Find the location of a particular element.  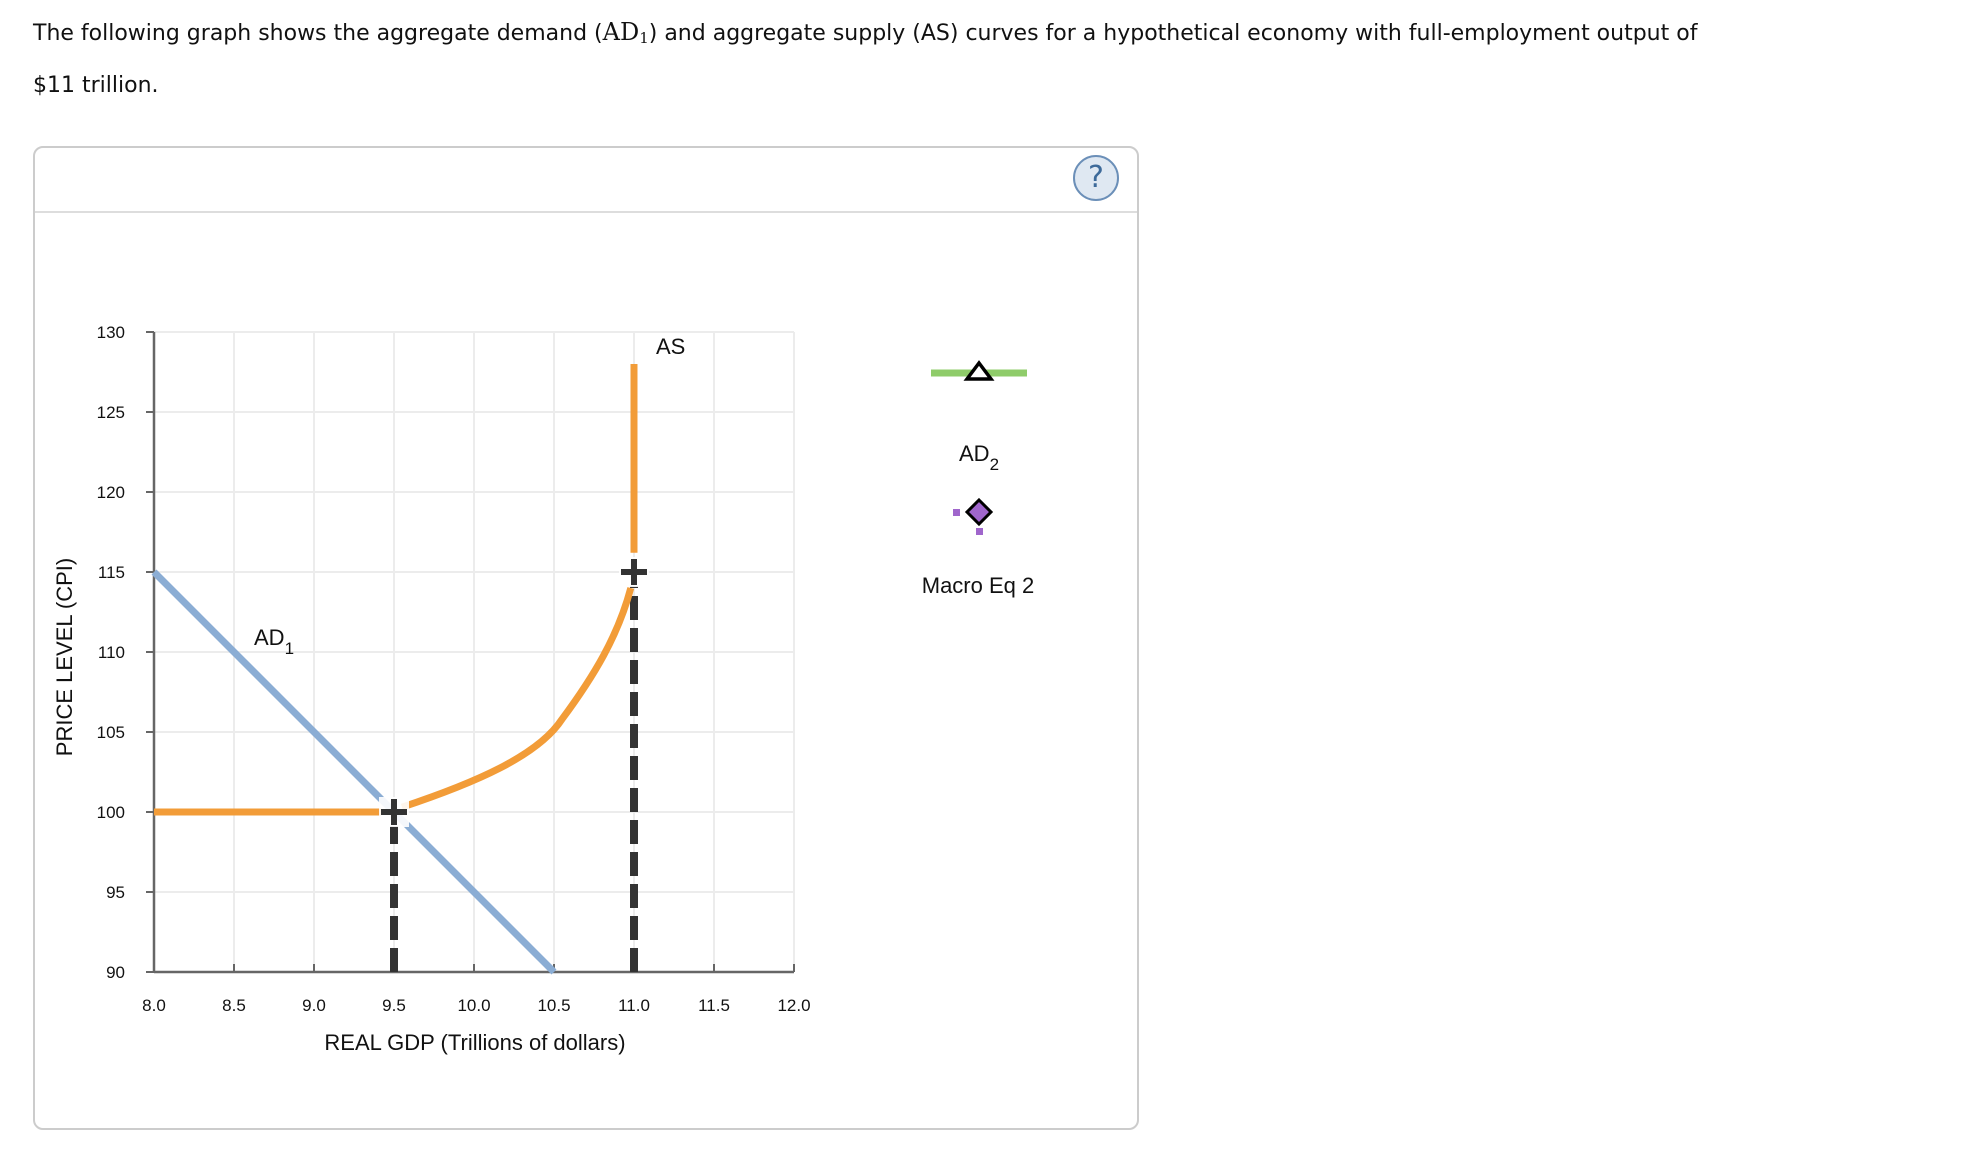

y-tick-label: 110 is located at coordinates (111, 652).